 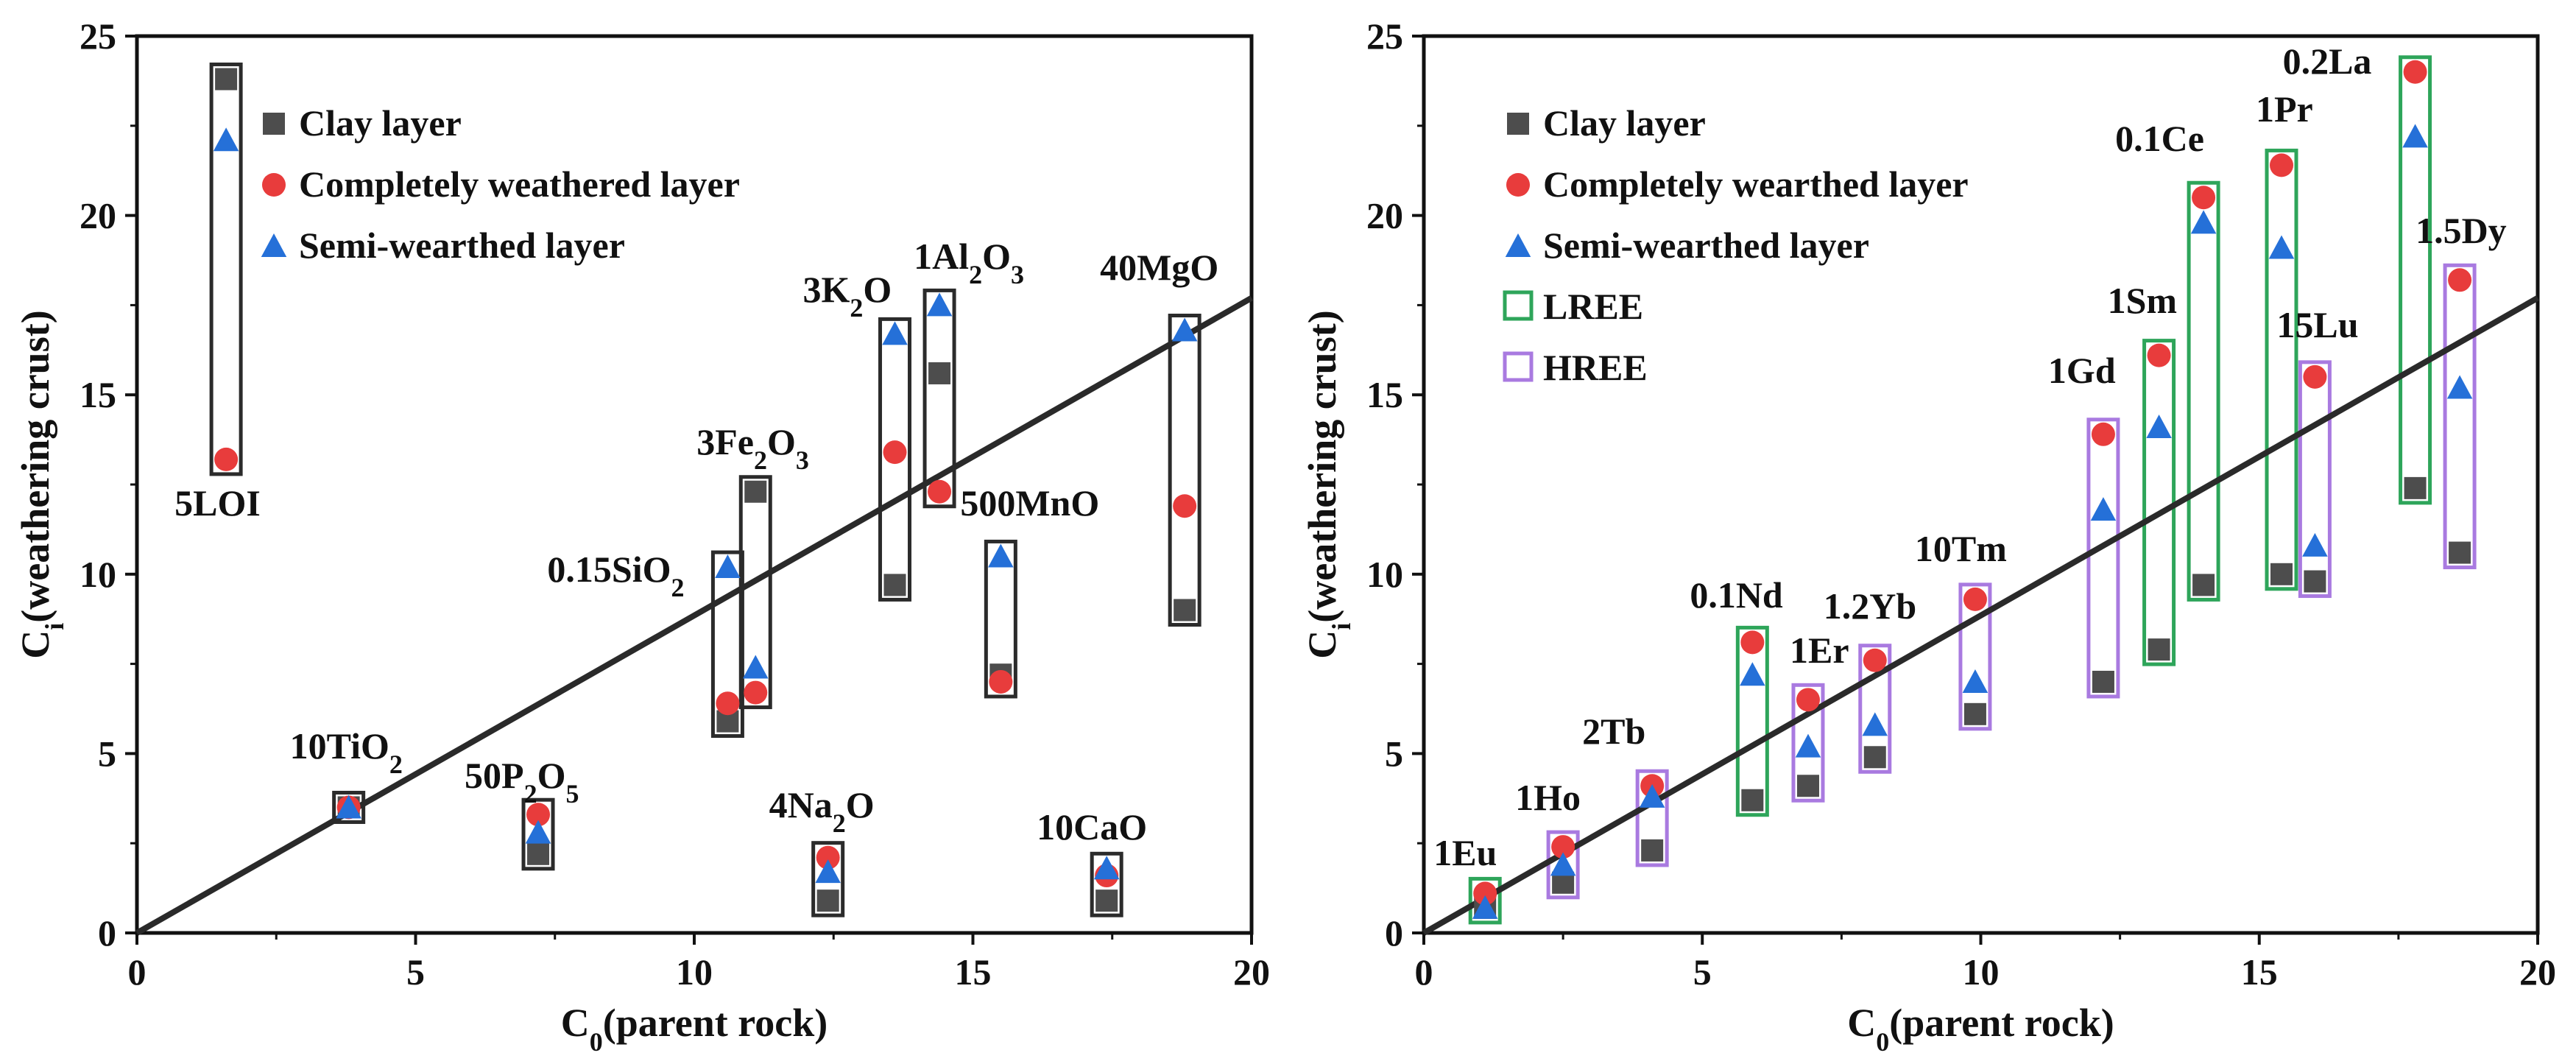 I want to click on point-label-part: 1Ho, so click(x=1548, y=797).